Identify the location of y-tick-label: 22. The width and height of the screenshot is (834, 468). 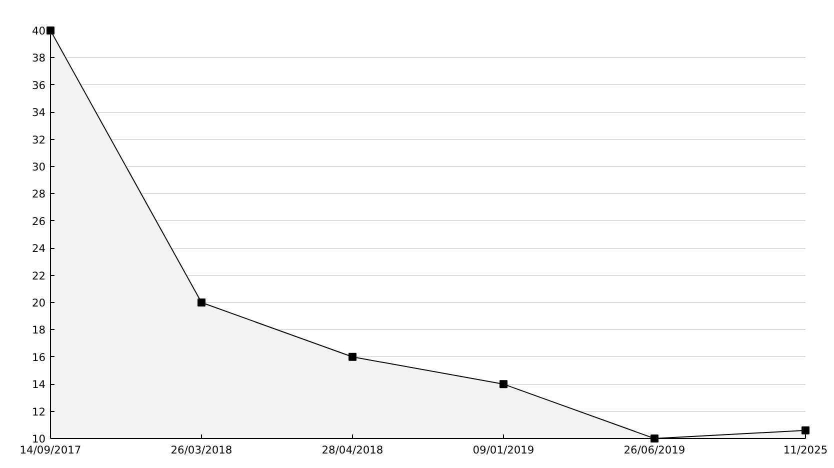
(39, 275).